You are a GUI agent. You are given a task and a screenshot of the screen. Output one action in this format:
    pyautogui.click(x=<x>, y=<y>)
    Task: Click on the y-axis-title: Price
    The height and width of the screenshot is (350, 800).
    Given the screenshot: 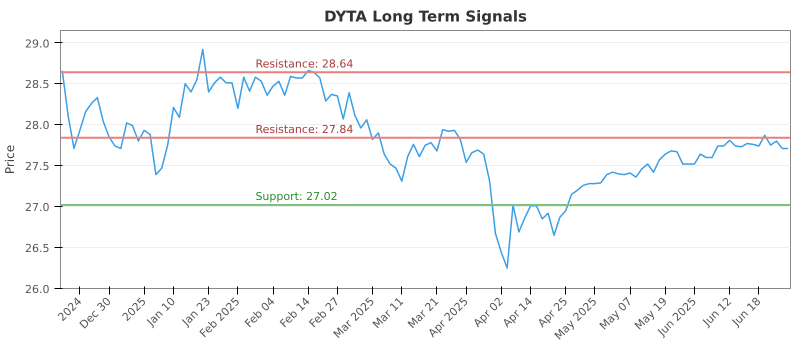 What is the action you would take?
    pyautogui.click(x=10, y=159)
    